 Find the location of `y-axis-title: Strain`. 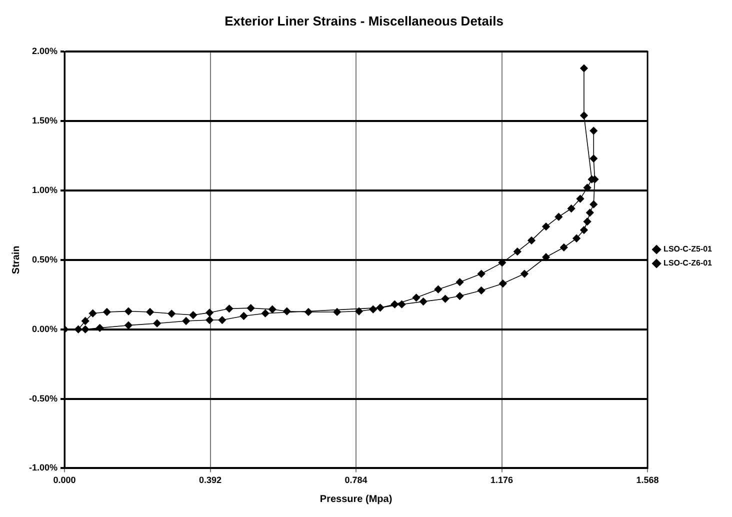

y-axis-title: Strain is located at coordinates (16, 260).